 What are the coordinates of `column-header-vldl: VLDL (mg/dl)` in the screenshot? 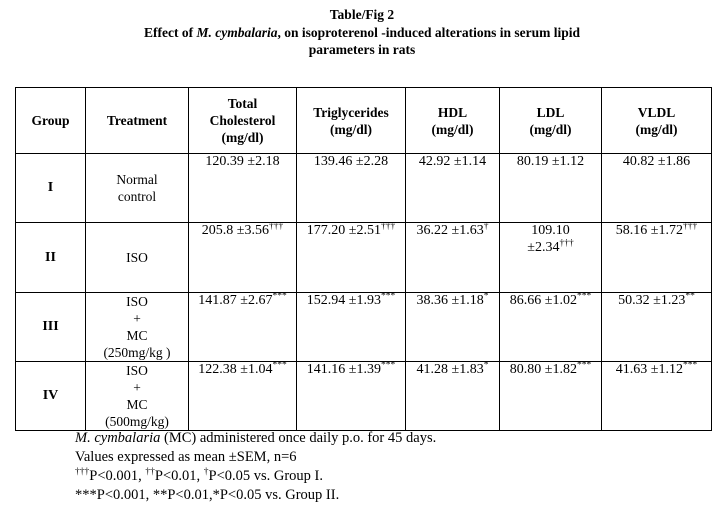 It's located at (656, 120).